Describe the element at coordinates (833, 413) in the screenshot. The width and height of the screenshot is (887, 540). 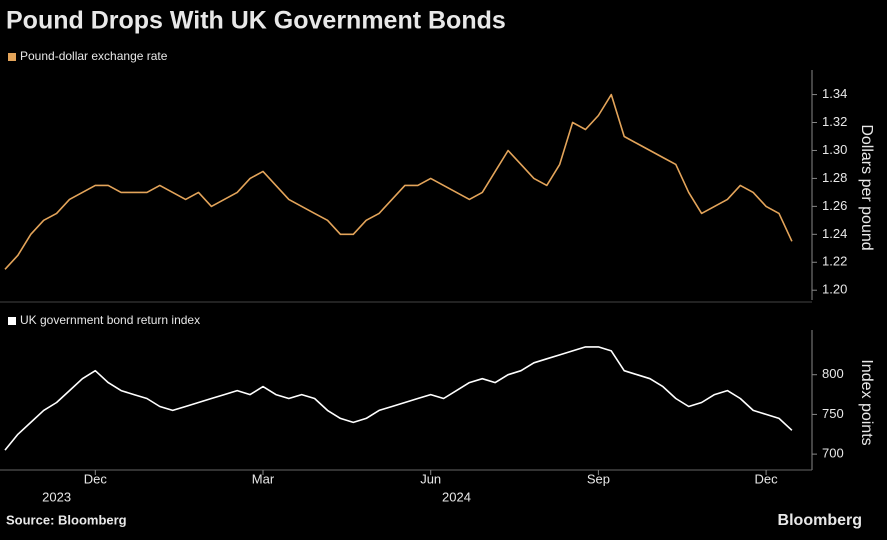
I see `y-tick-label: 750` at that location.